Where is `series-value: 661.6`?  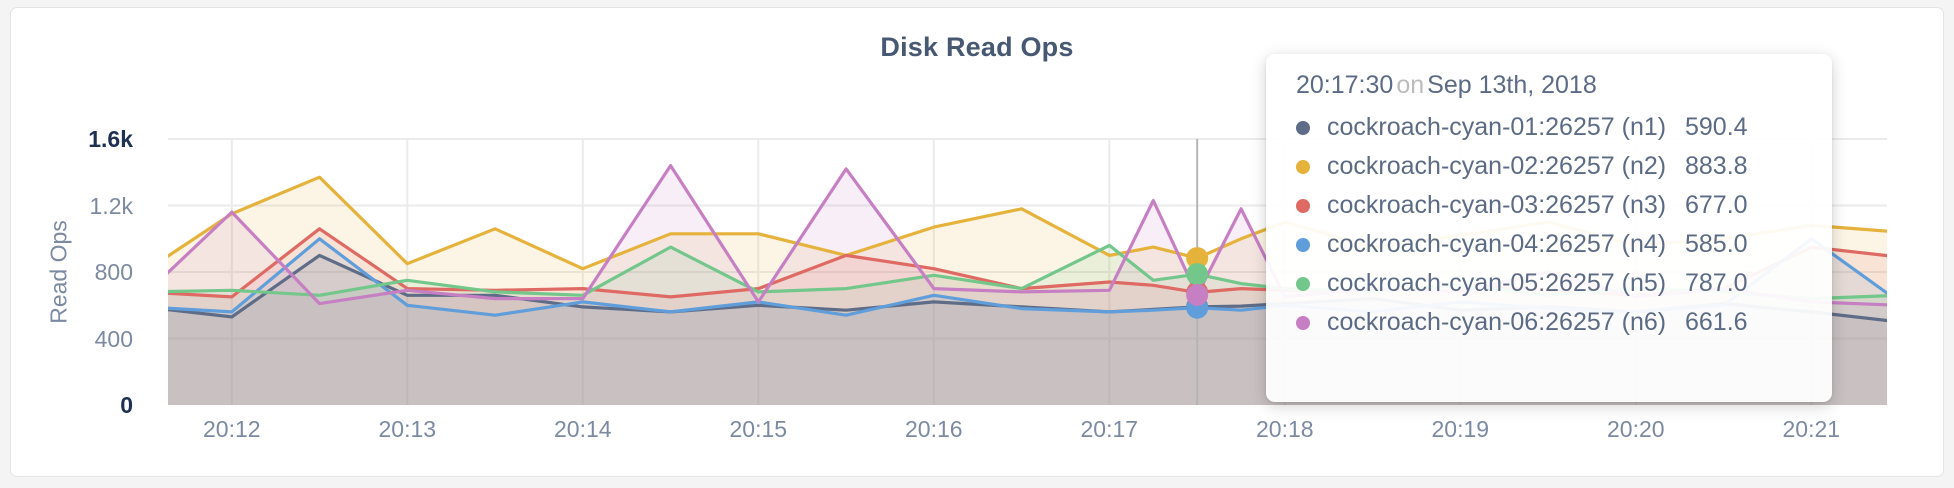
series-value: 661.6 is located at coordinates (1716, 322).